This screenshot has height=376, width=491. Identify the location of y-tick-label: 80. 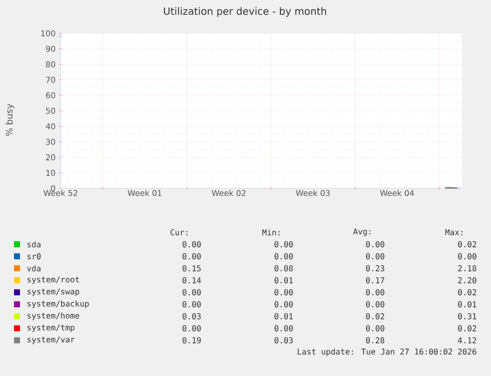
(51, 64).